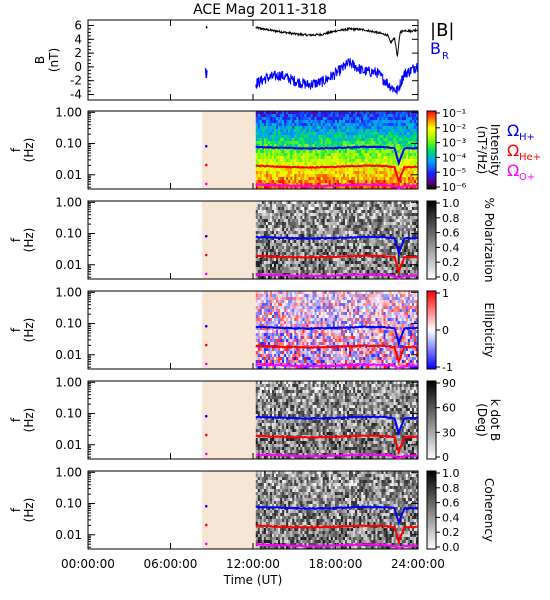 Image resolution: width=550 pixels, height=600 pixels. I want to click on gyro-dot-h, so click(206, 236).